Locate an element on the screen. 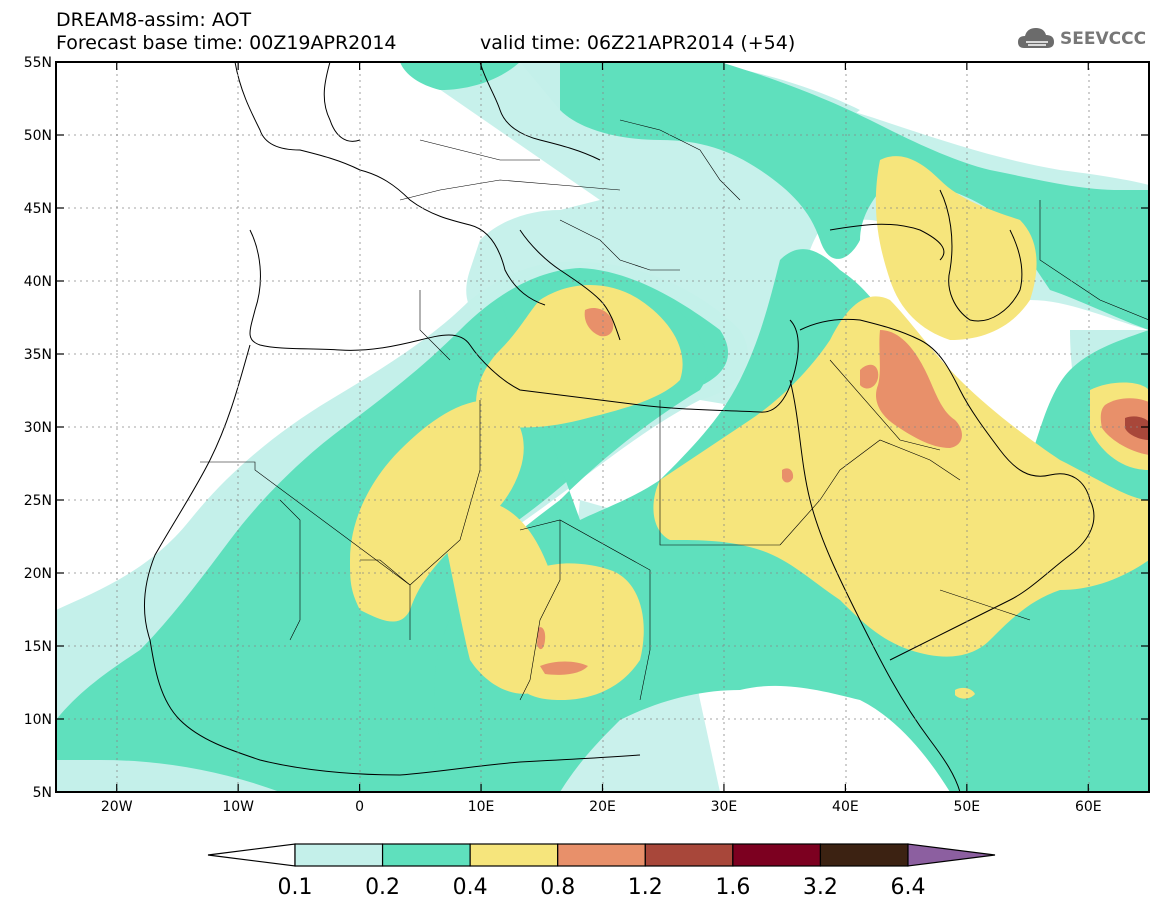  lat-label: 55N is located at coordinates (38, 63).